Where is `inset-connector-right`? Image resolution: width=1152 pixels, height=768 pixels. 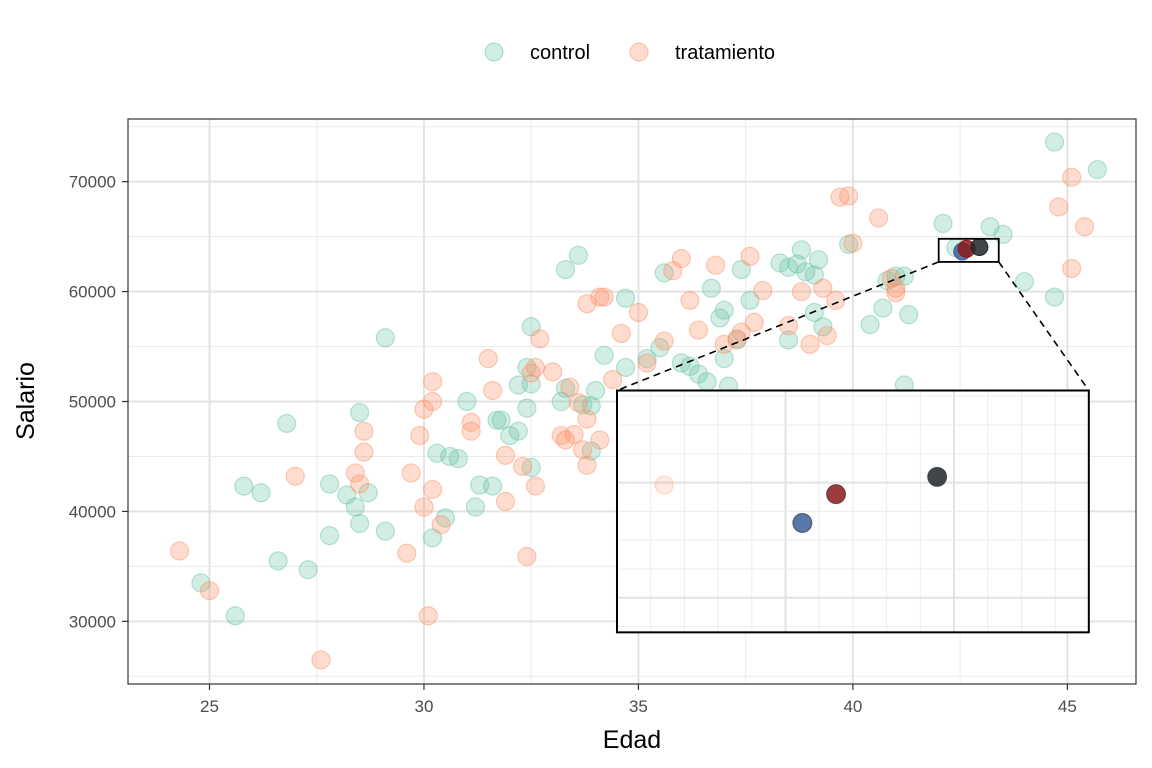 inset-connector-right is located at coordinates (1044, 326).